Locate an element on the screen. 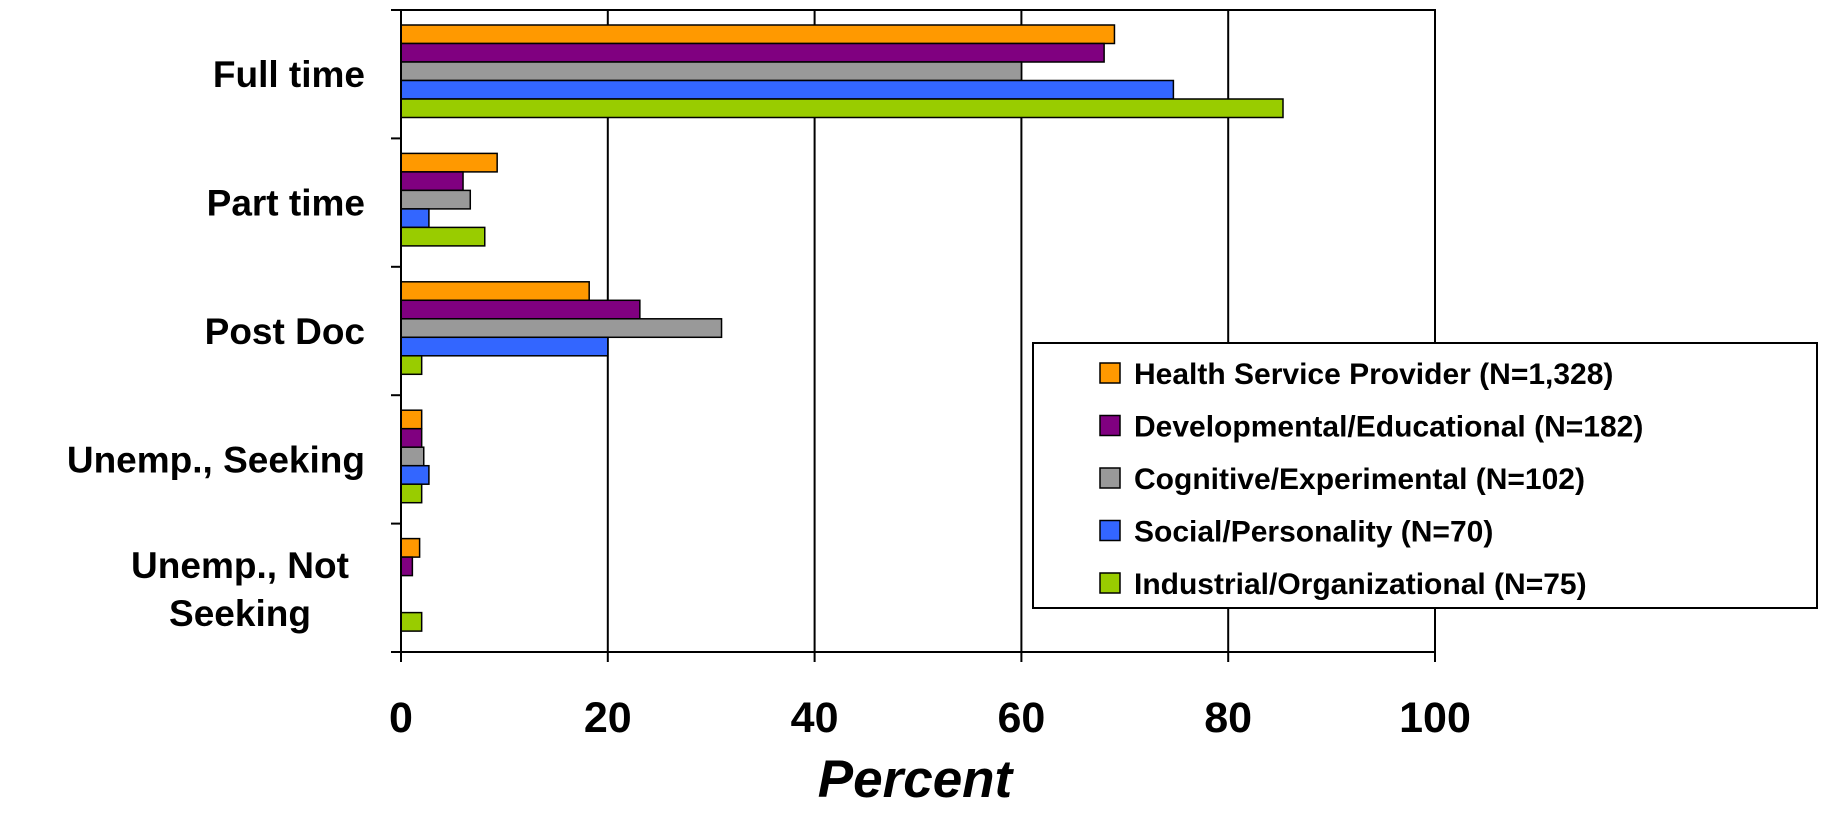  legend-box is located at coordinates (1425, 475).